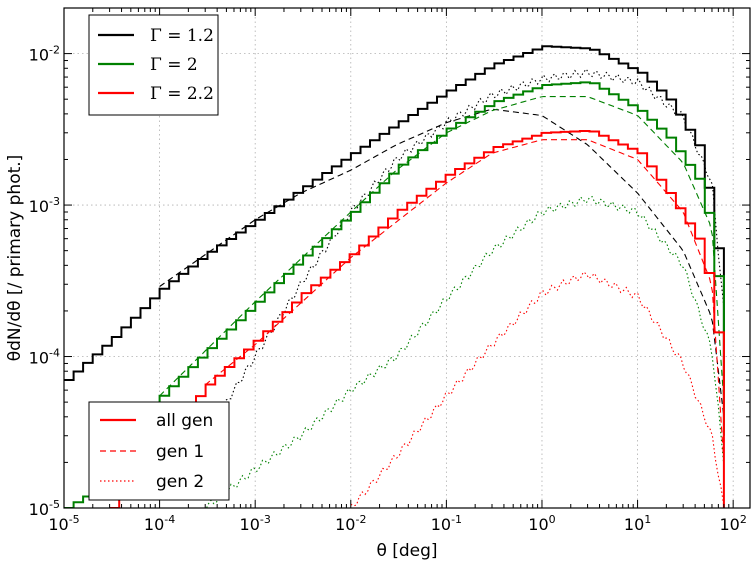 The width and height of the screenshot is (756, 569). What do you see at coordinates (637, 523) in the screenshot?
I see `x-tick-label: 10¹` at bounding box center [637, 523].